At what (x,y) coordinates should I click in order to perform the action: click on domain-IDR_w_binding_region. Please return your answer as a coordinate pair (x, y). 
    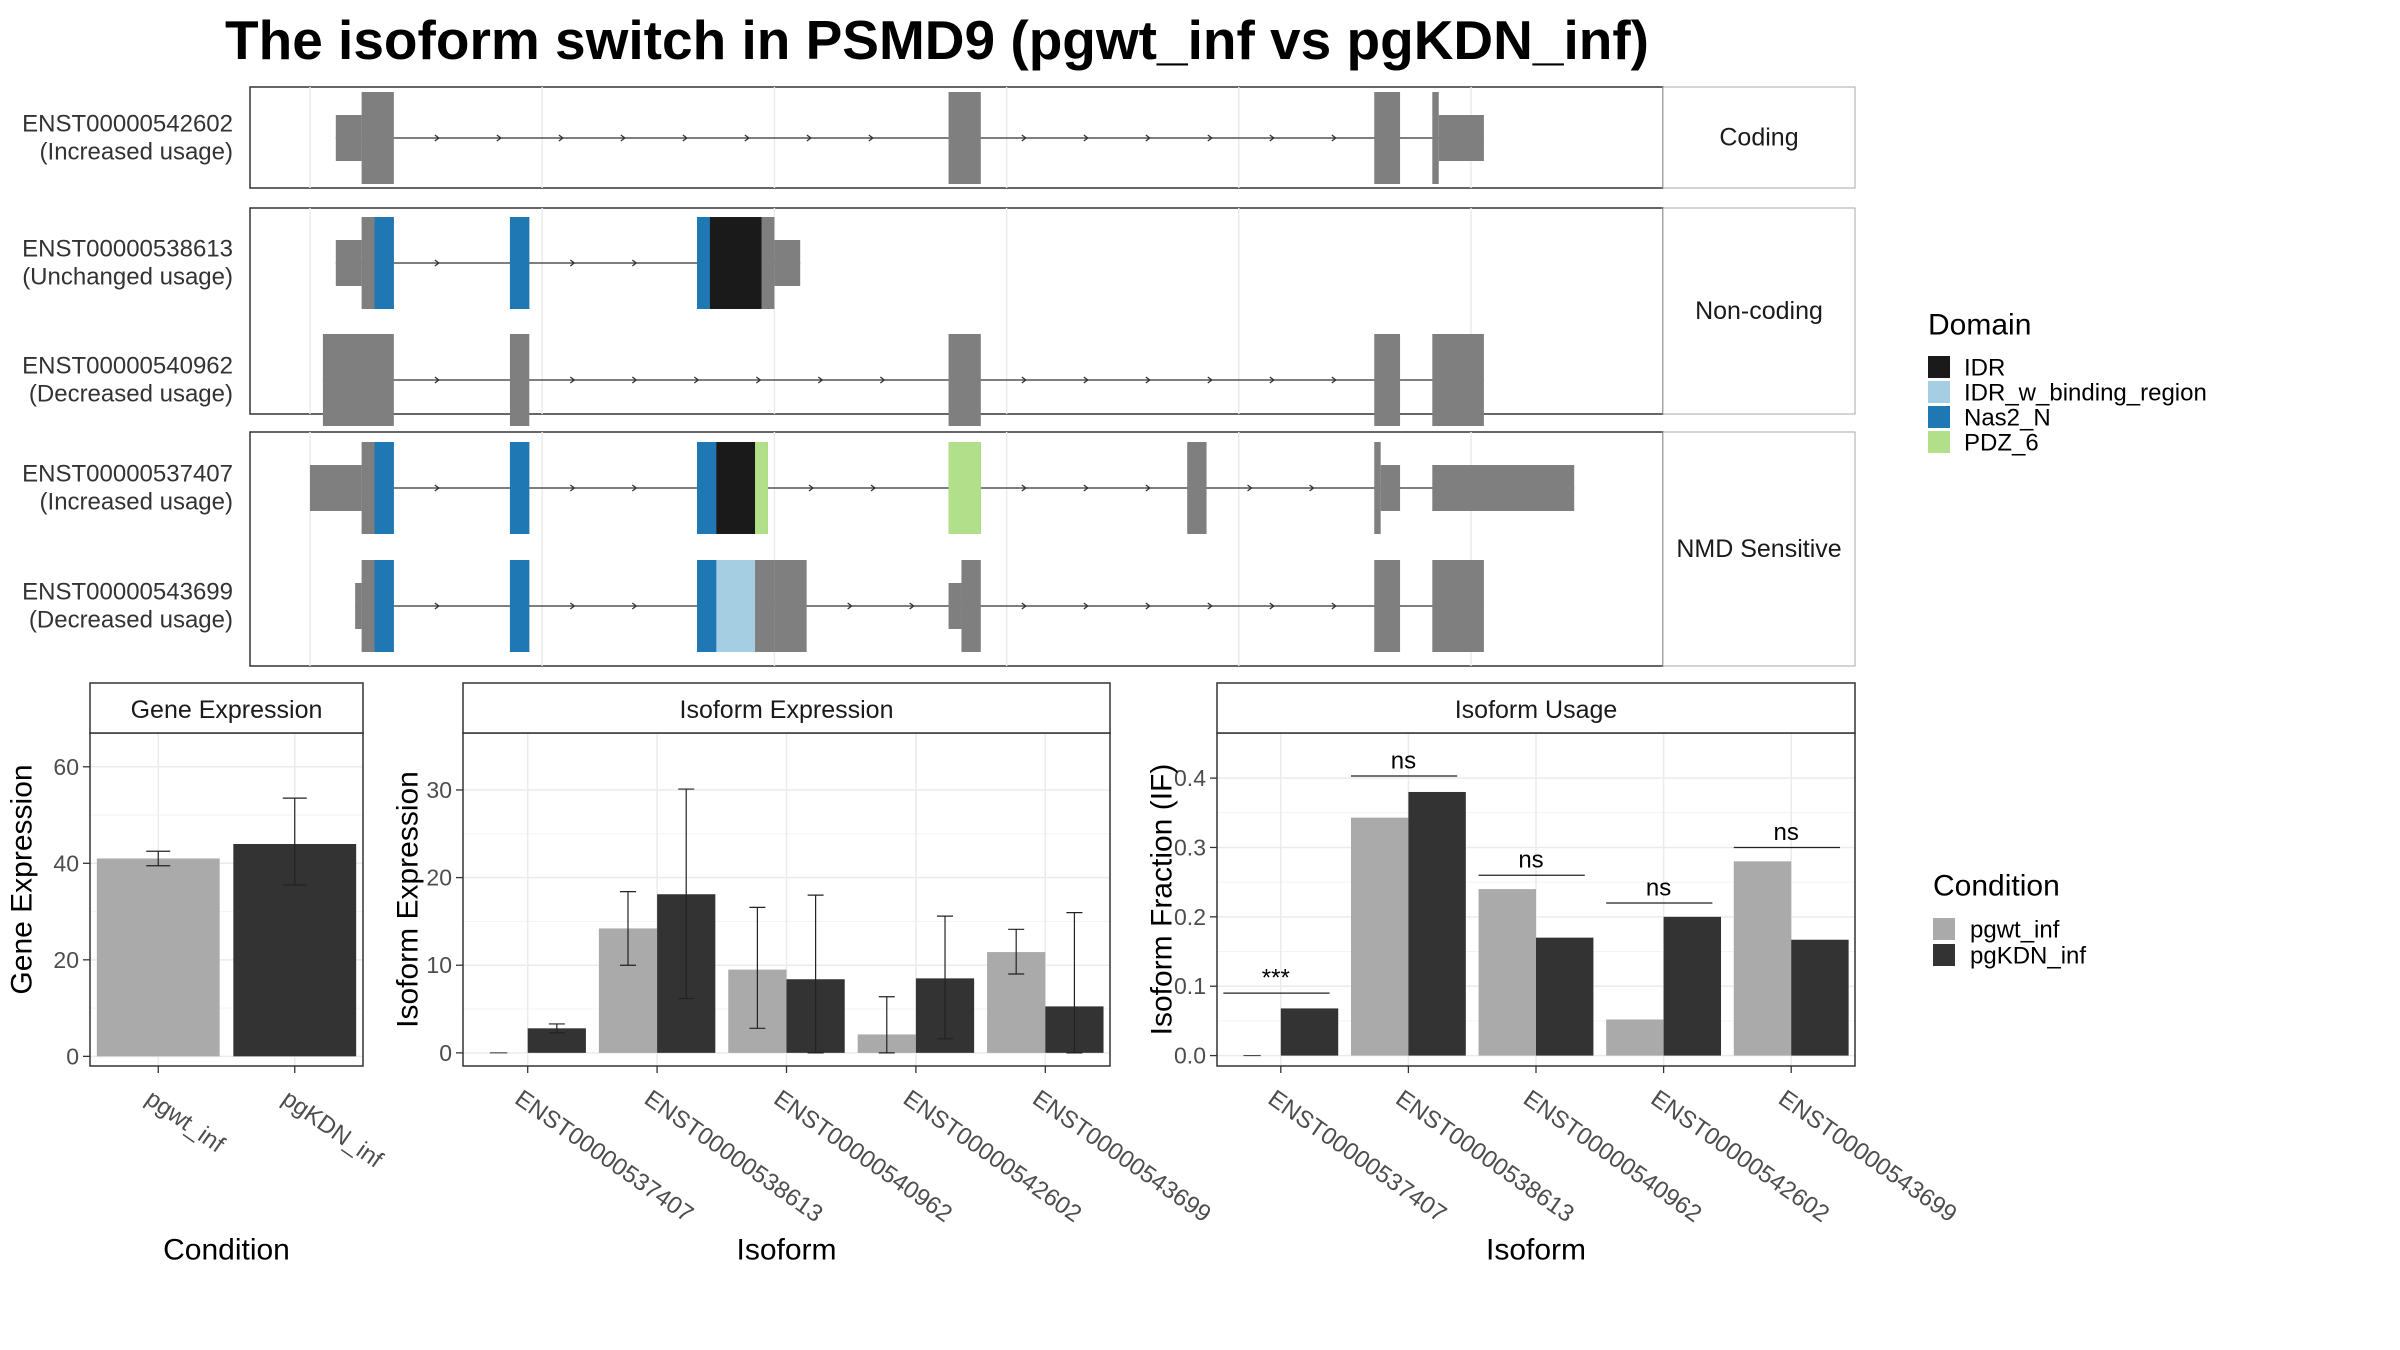
    Looking at the image, I should click on (736, 606).